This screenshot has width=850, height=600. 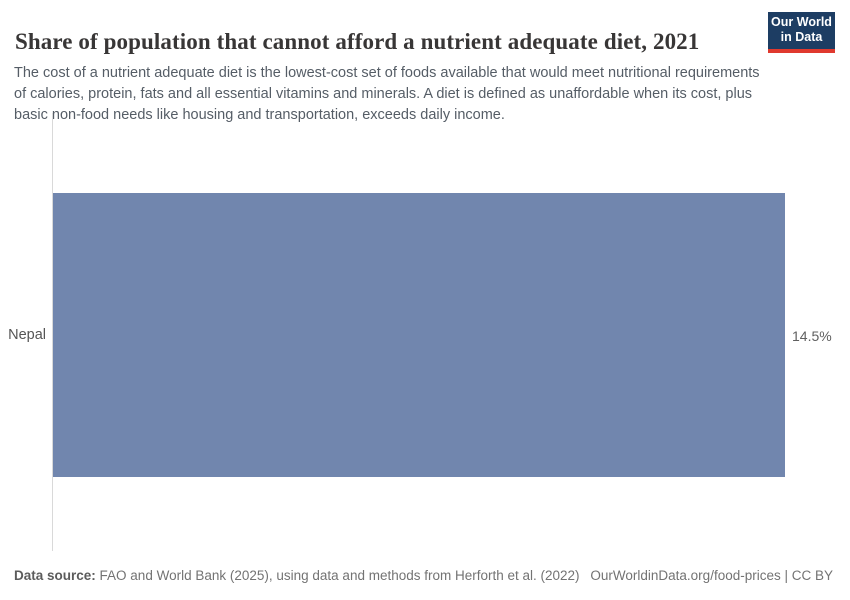 I want to click on entity-label-nepal: Nepal, so click(x=27, y=335).